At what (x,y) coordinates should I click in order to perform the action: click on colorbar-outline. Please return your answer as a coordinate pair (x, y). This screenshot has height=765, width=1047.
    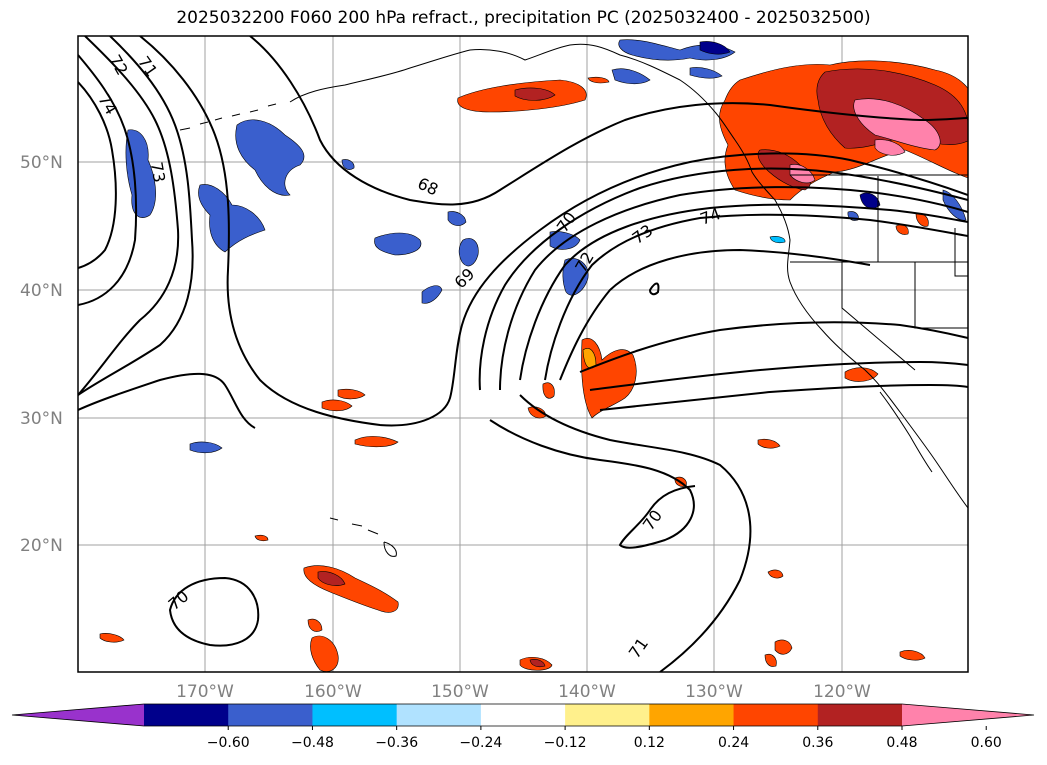
    Looking at the image, I should click on (523, 715).